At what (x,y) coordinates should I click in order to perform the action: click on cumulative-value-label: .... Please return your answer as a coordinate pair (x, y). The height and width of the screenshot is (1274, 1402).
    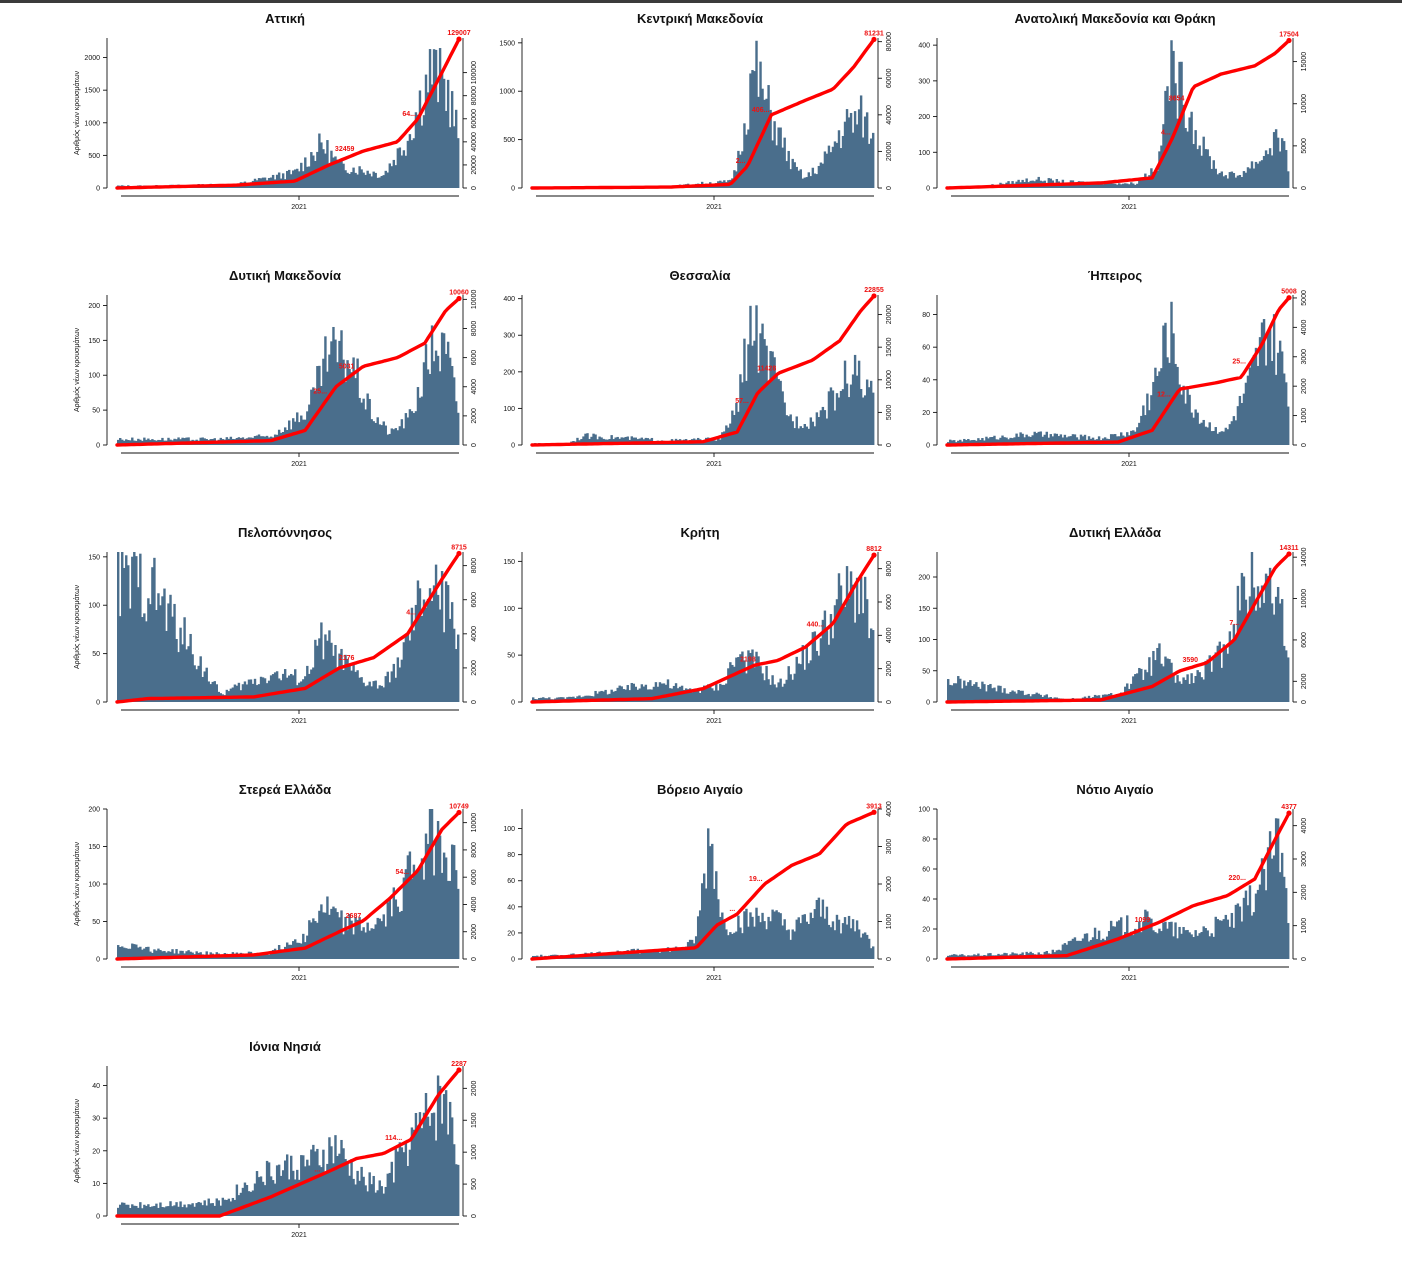
    Looking at the image, I should click on (317, 1169).